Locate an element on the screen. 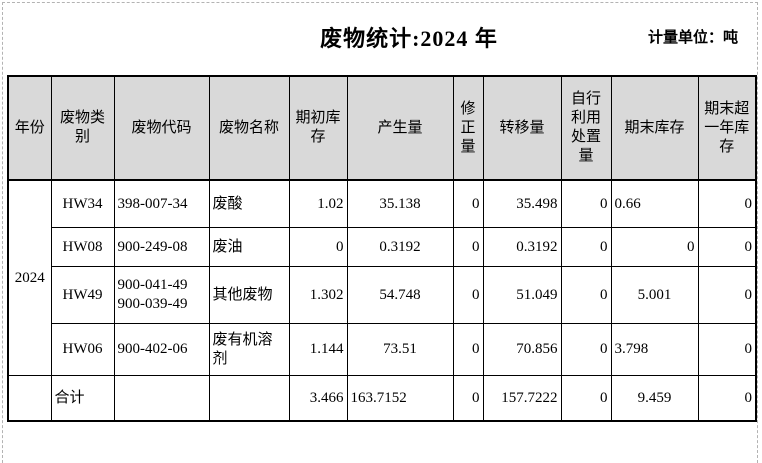  col-header-ending: 期末库存 is located at coordinates (654, 128).